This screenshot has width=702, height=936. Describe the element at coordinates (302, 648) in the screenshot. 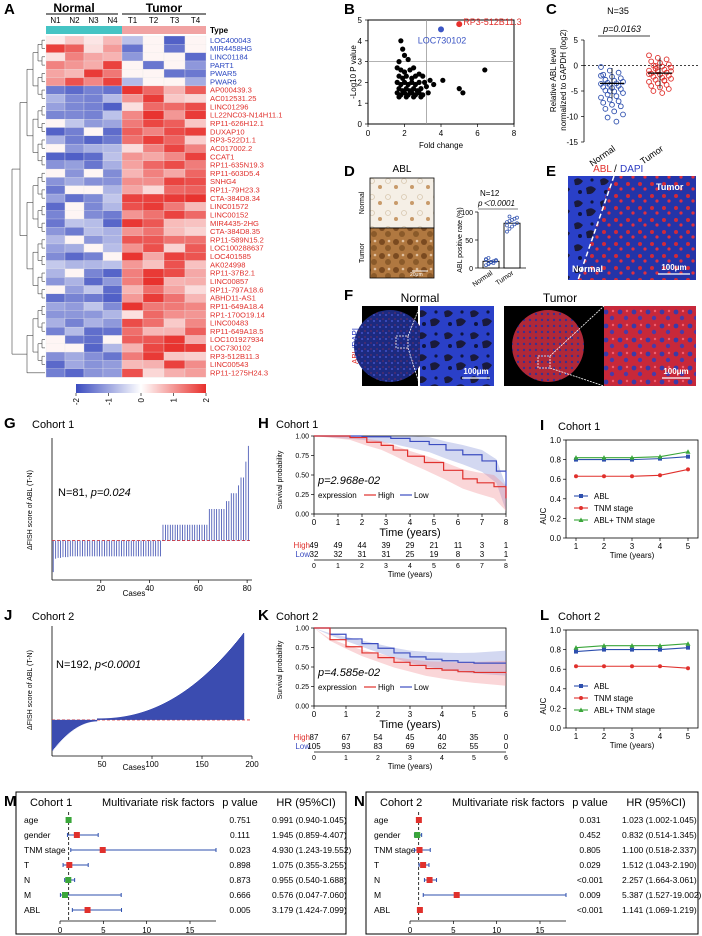

I see `y-tick-label: 0.75` at that location.